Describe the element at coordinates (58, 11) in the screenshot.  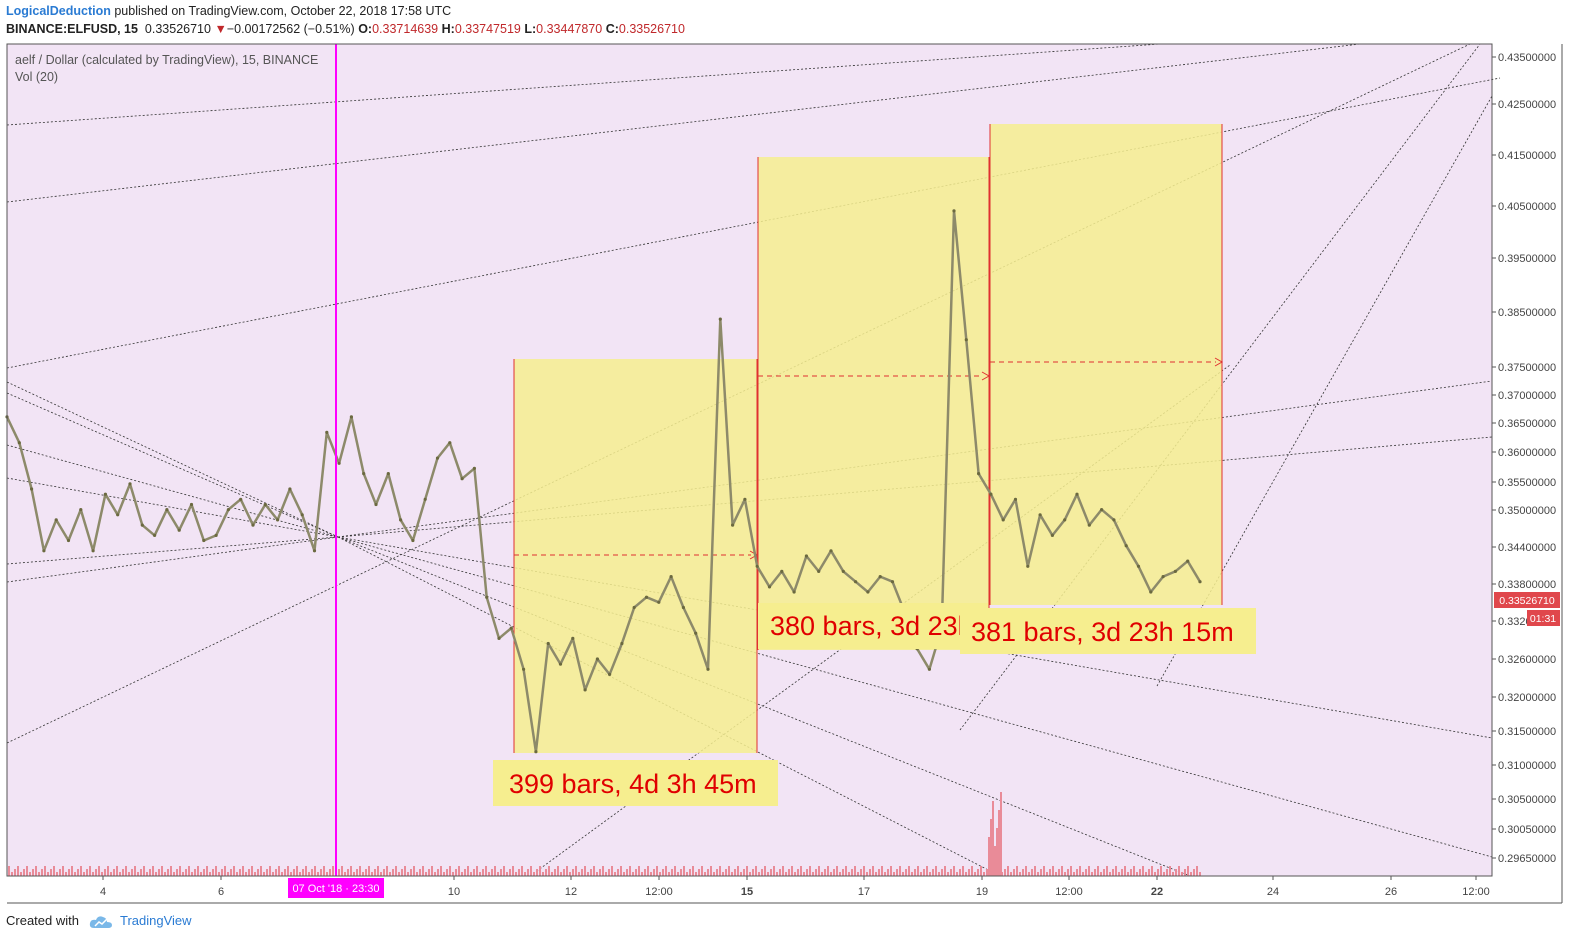
I see `author-link: LogicalDeduction` at that location.